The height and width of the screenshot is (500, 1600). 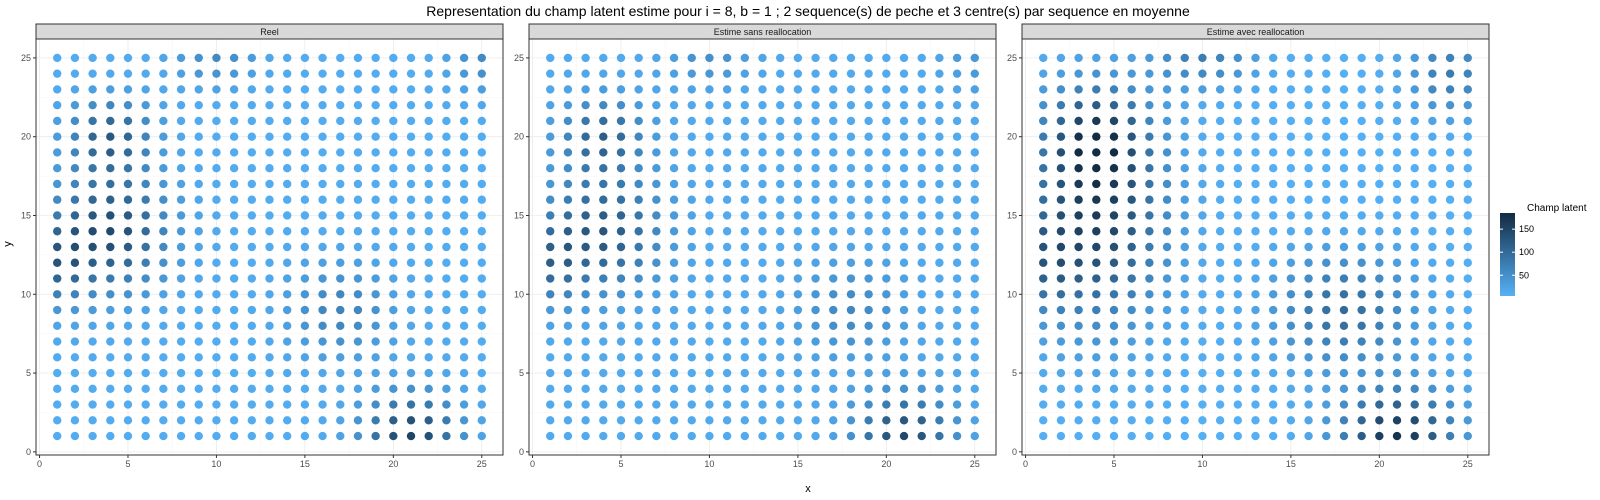 I want to click on facet-label: Estime avec reallocation, so click(x=1256, y=32).